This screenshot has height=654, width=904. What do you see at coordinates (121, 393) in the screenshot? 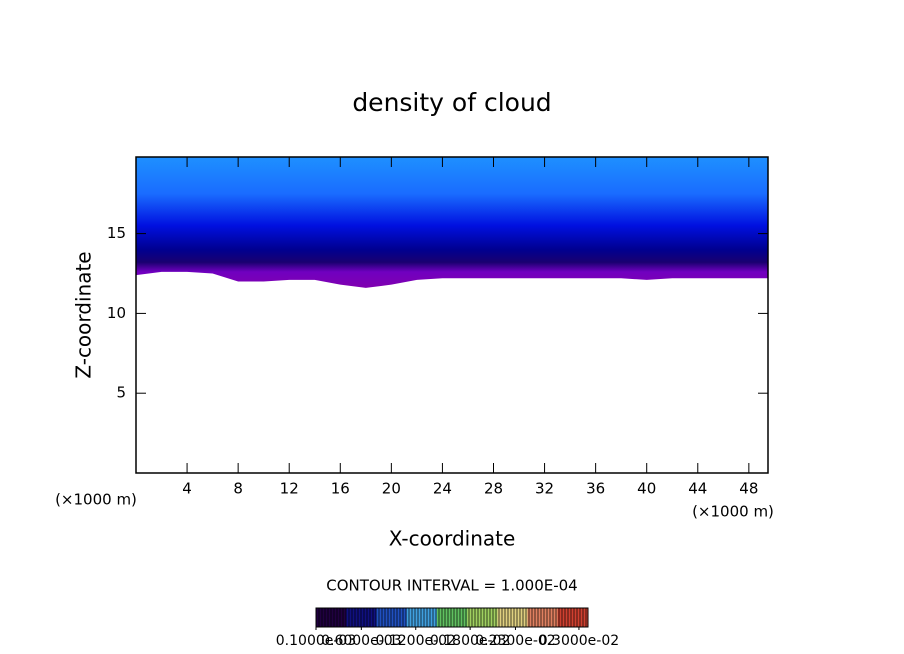
I see `y-tick-label: 5` at bounding box center [121, 393].